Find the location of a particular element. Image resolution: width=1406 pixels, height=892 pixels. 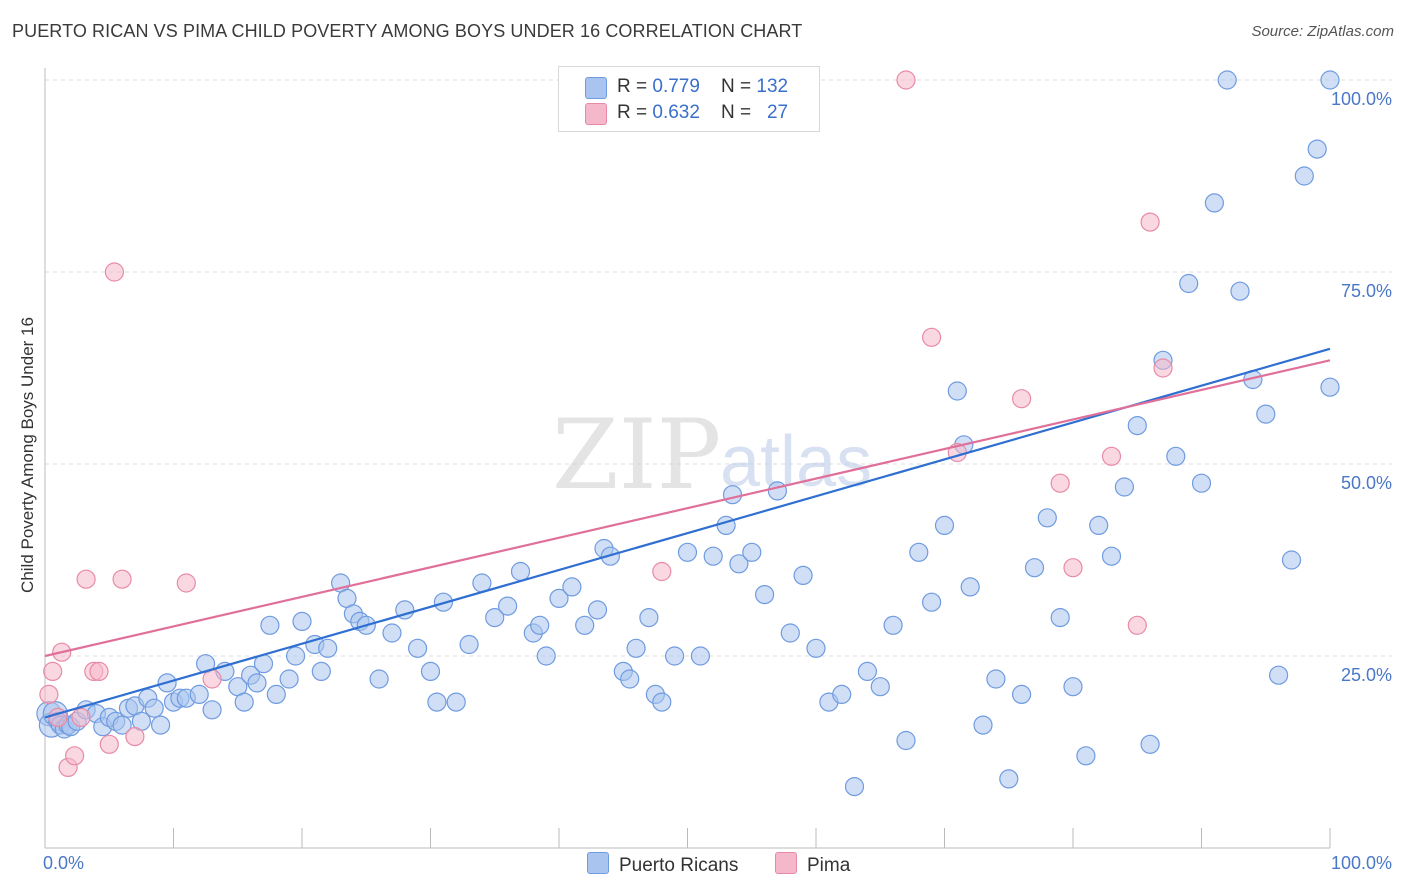

bottom-legend-puerto-ricans: Puerto Ricans is located at coordinates (662, 864).